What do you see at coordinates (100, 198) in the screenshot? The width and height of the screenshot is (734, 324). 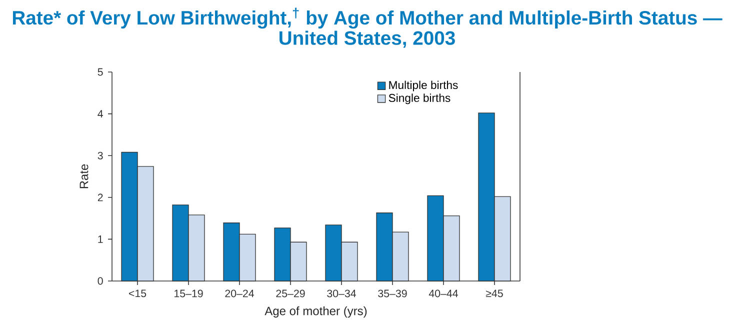 I see `y-tick-label: 2` at bounding box center [100, 198].